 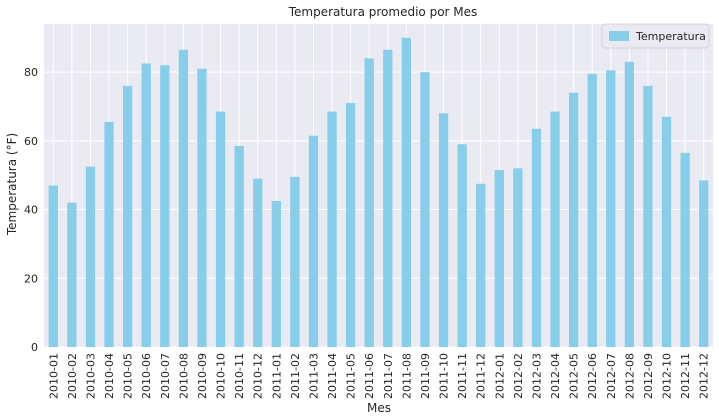 What do you see at coordinates (499, 376) in the screenshot?
I see `x-tick-label: 2012-01` at bounding box center [499, 376].